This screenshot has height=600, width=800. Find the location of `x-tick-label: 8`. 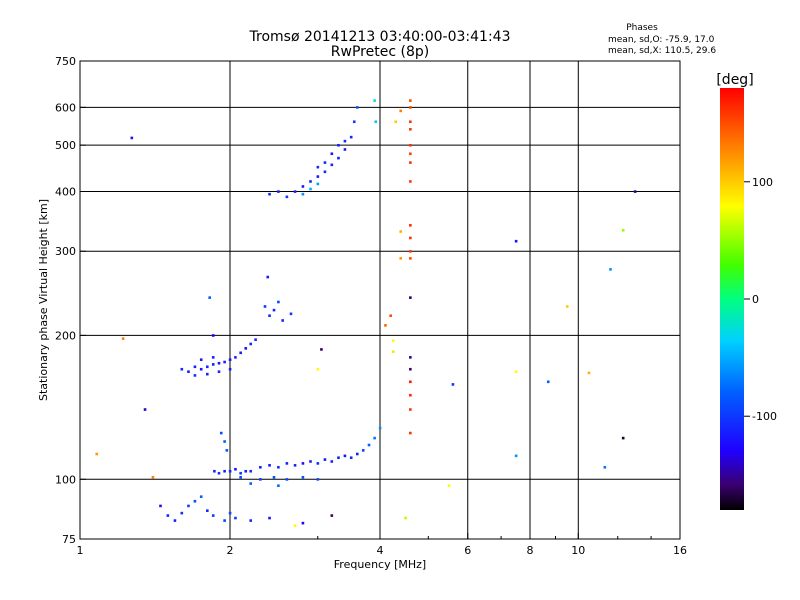

x-tick-label: 8 is located at coordinates (530, 550).